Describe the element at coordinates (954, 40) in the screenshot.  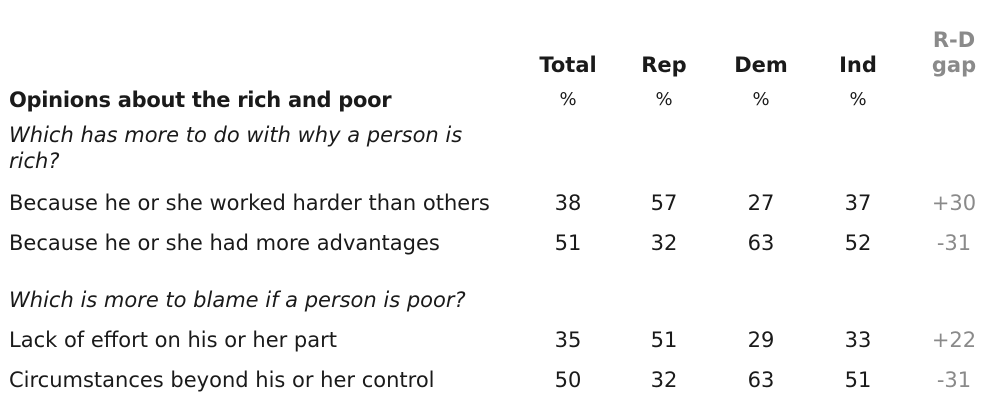
I see `column-header-gap-line1: R-D` at that location.